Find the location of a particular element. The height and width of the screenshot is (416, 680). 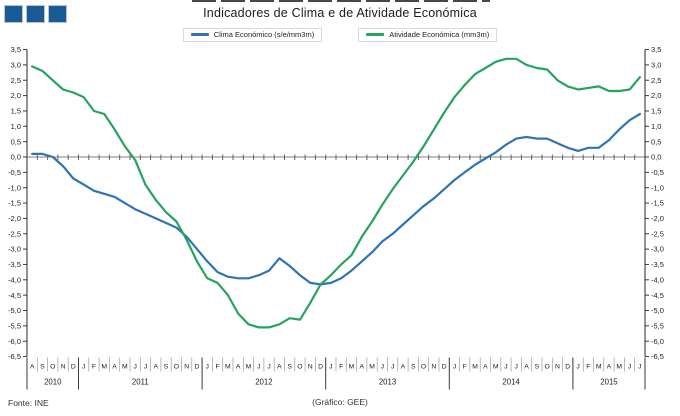

right-axis-label: 3,0 is located at coordinates (656, 65).